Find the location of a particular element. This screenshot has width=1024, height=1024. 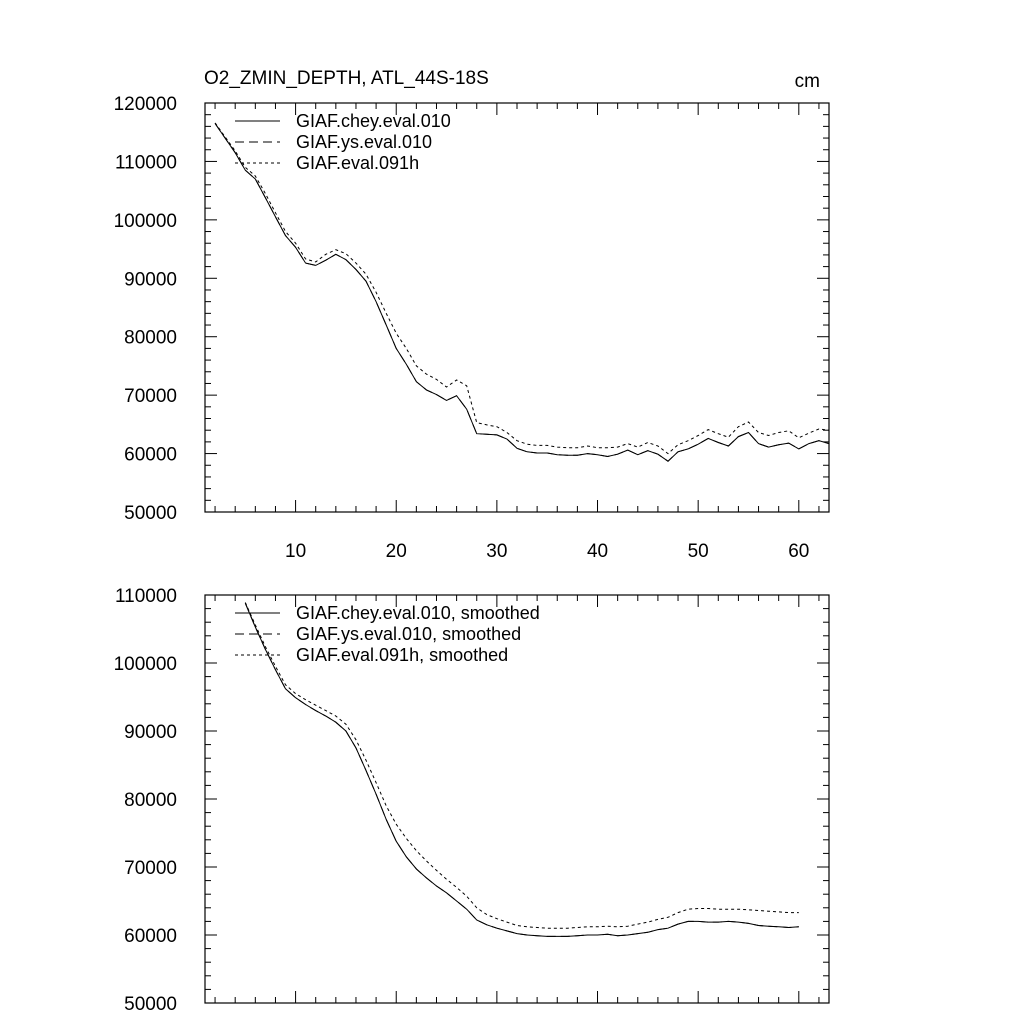

legend-label: GIAF.eval.091h, smoothed is located at coordinates (402, 655).